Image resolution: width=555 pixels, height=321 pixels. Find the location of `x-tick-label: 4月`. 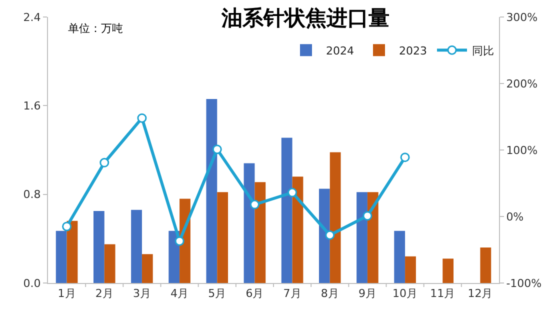

x-tick-label: 4月 is located at coordinates (179, 293).